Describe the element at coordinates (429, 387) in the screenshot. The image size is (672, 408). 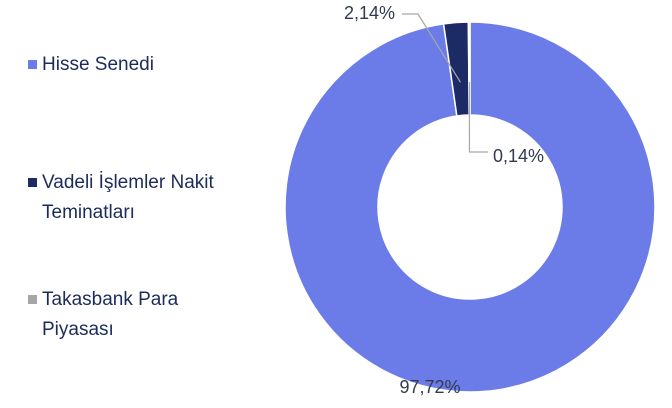
I see `data-label: 97,72%` at that location.